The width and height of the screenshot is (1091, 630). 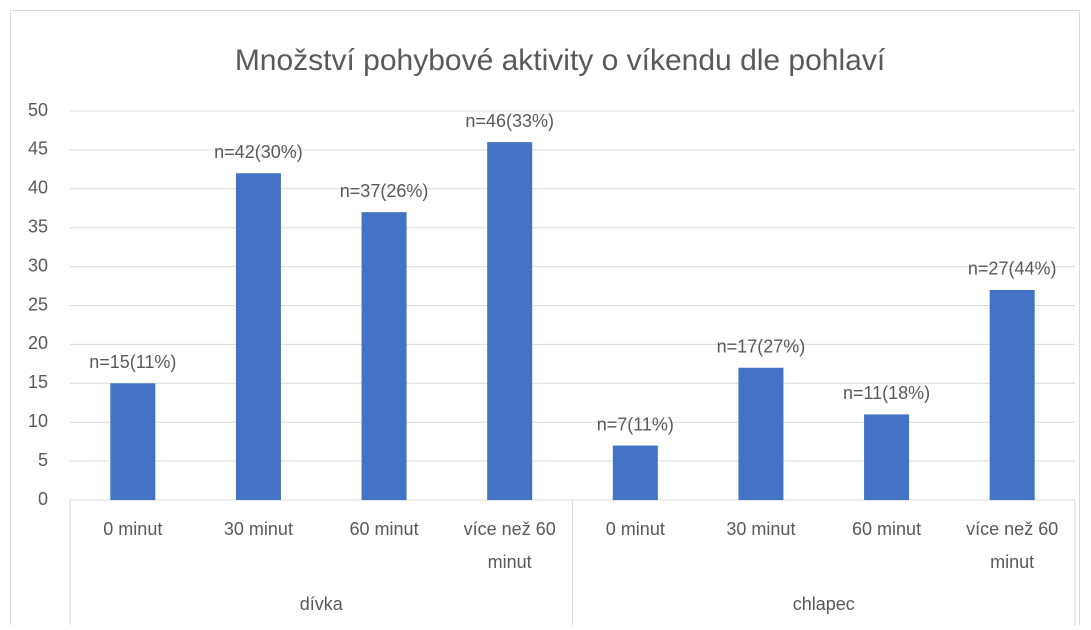 What do you see at coordinates (761, 346) in the screenshot?
I see `data-label: n=17(27%)` at bounding box center [761, 346].